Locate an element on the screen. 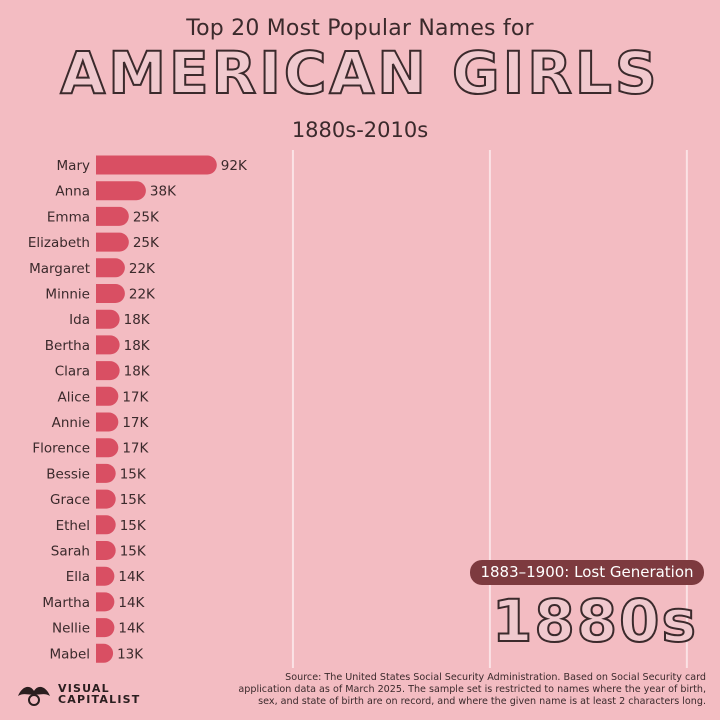  bar-category-label: Mabel is located at coordinates (69, 654).